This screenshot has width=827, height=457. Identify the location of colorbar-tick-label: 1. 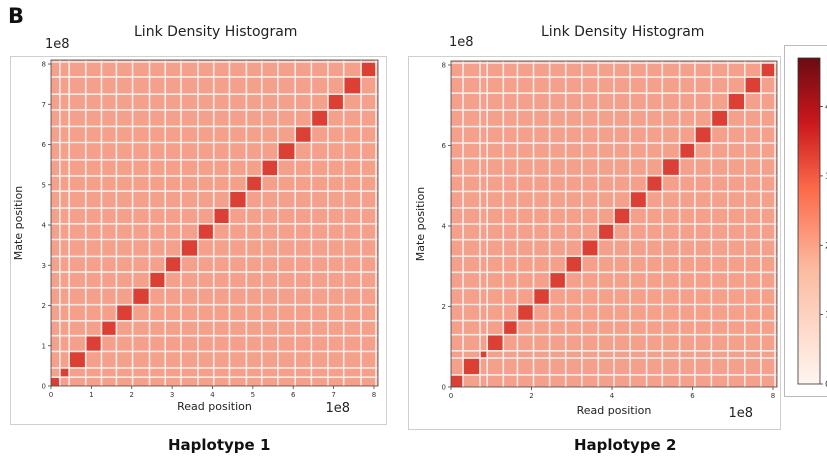
(826, 316).